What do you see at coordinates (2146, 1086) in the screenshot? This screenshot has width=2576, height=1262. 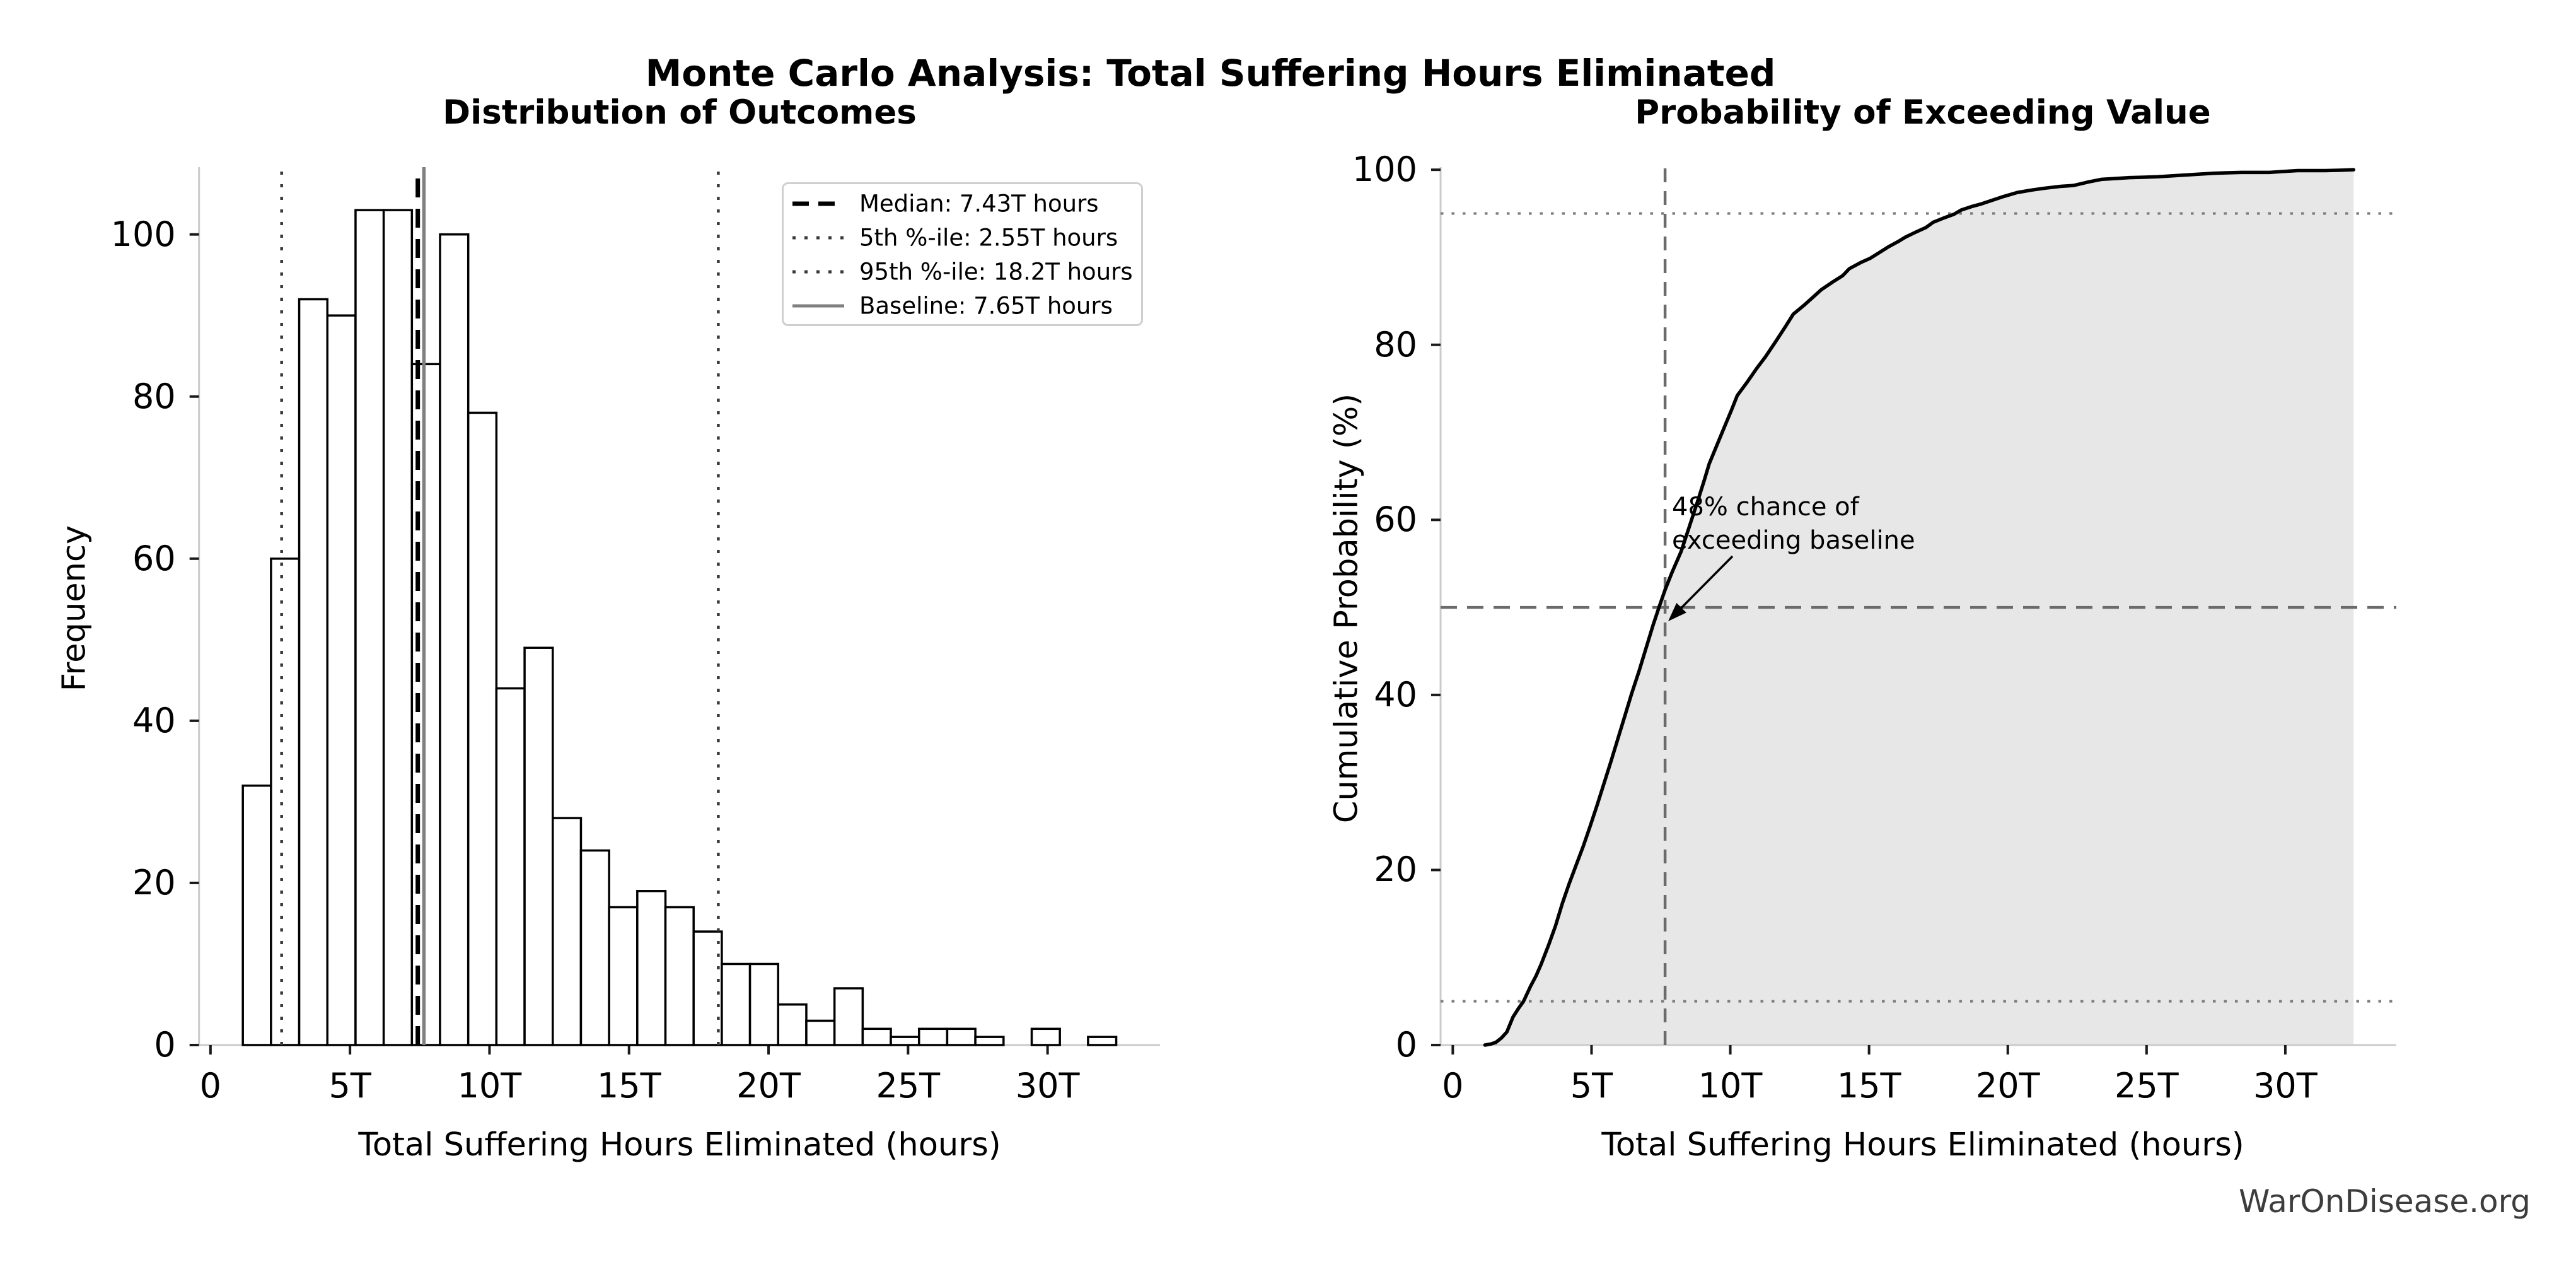 I see `right-plot-x-tick-label: 25T` at bounding box center [2146, 1086].